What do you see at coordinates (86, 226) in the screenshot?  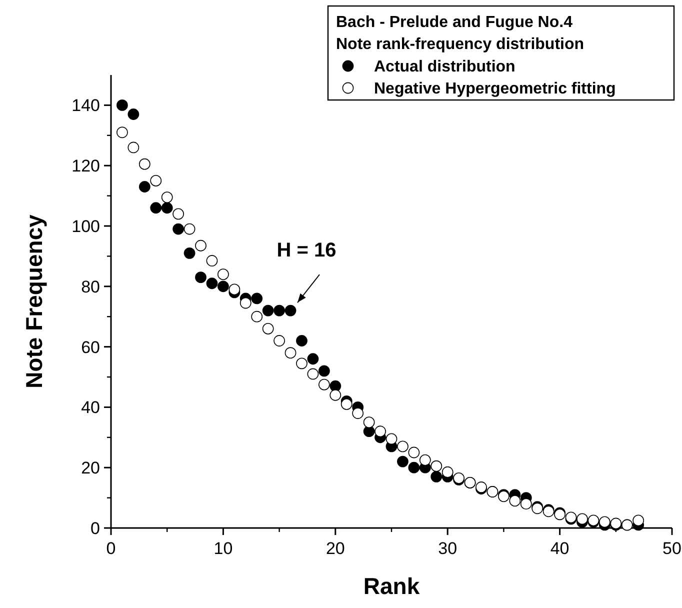 I see `y-tick-label: 100` at bounding box center [86, 226].